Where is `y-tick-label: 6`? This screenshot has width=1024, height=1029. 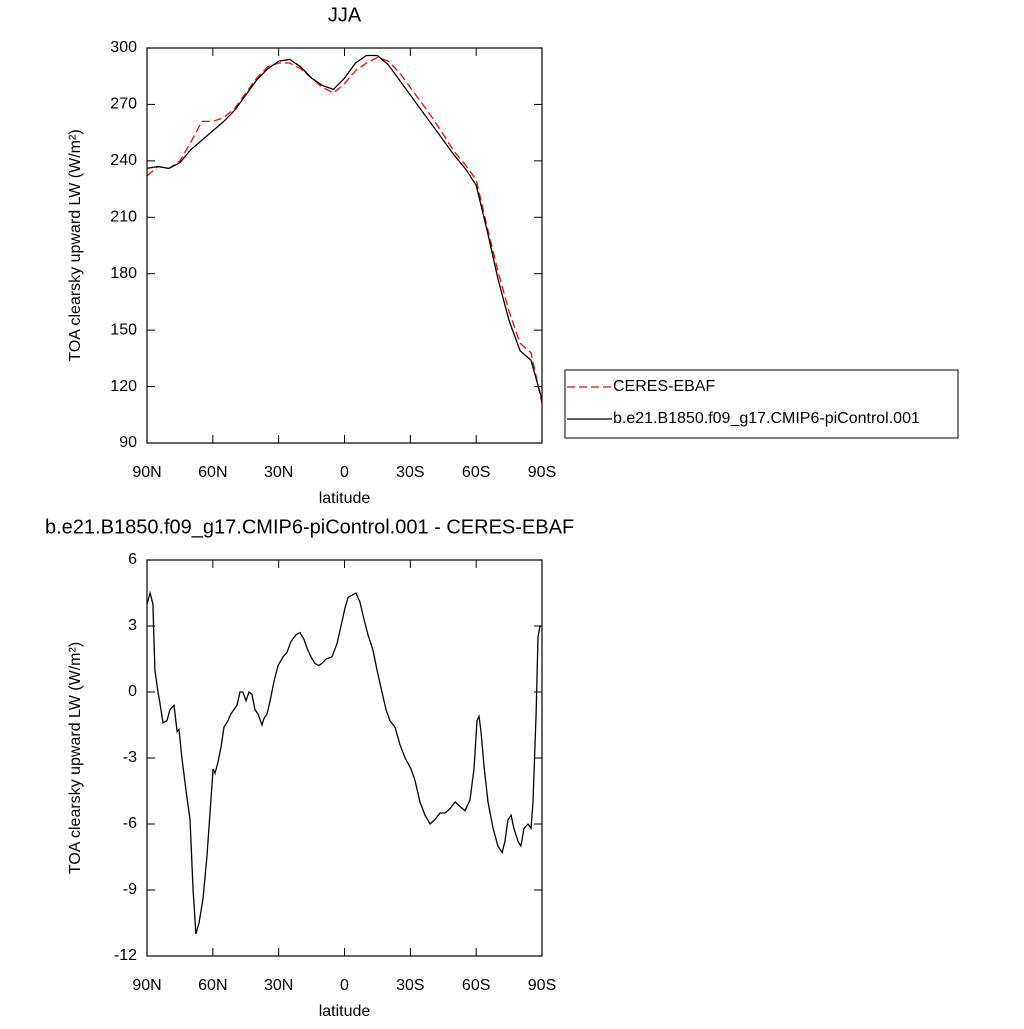 y-tick-label: 6 is located at coordinates (132, 559).